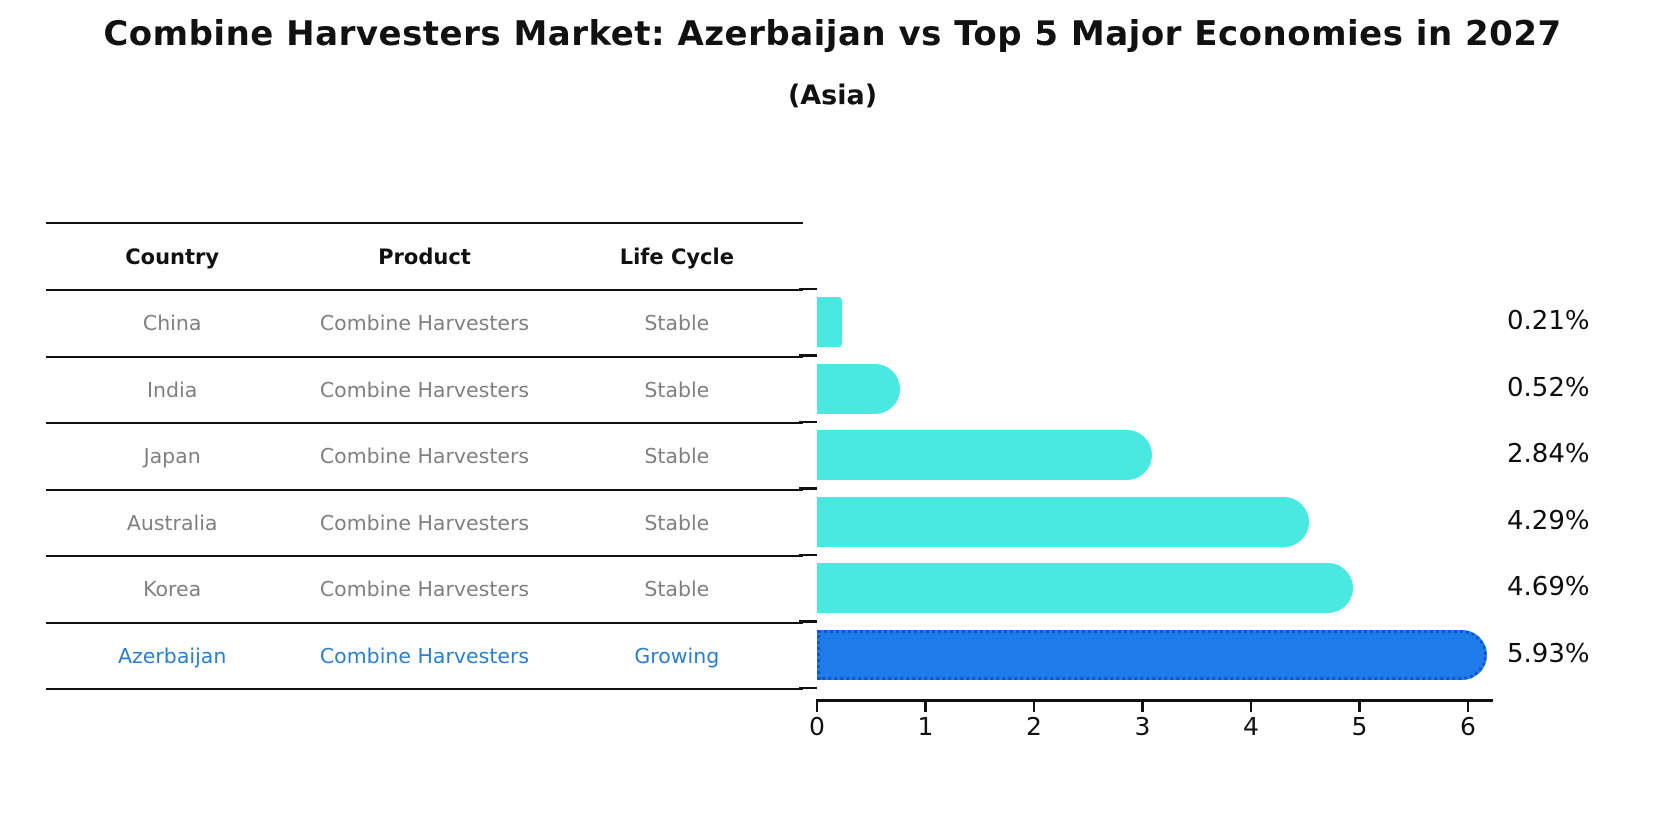 This screenshot has width=1665, height=823. Describe the element at coordinates (172, 389) in the screenshot. I see `cell-country: India` at that location.